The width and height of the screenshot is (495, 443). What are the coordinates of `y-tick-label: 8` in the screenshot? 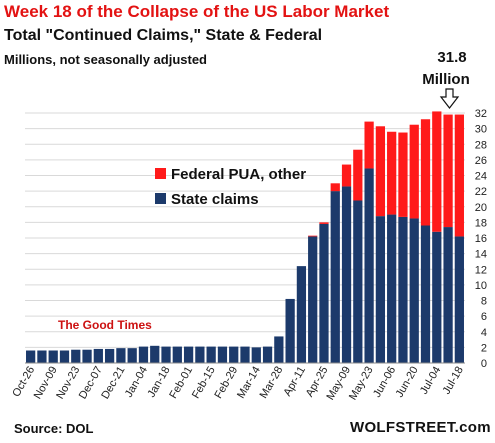 It's located at (484, 302).